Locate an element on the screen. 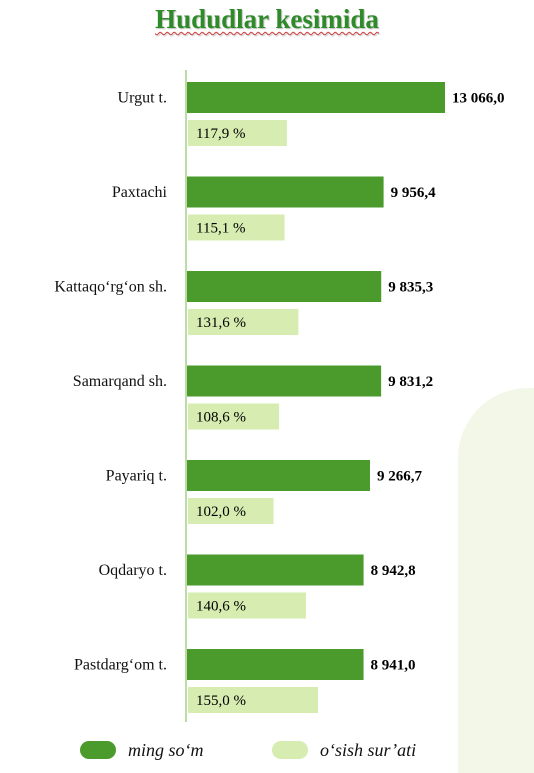 The height and width of the screenshot is (773, 534). category-label: Urgut t. is located at coordinates (142, 98).